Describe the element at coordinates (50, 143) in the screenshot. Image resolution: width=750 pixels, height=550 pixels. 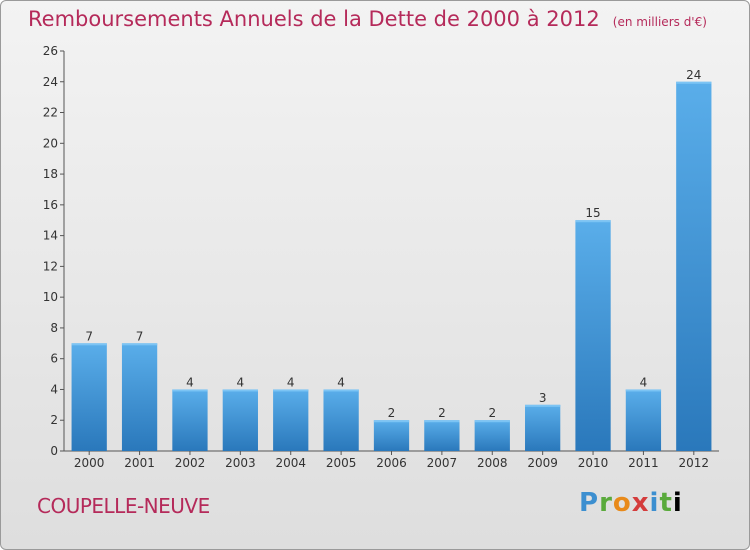
I see `y-tick-label: 20` at that location.